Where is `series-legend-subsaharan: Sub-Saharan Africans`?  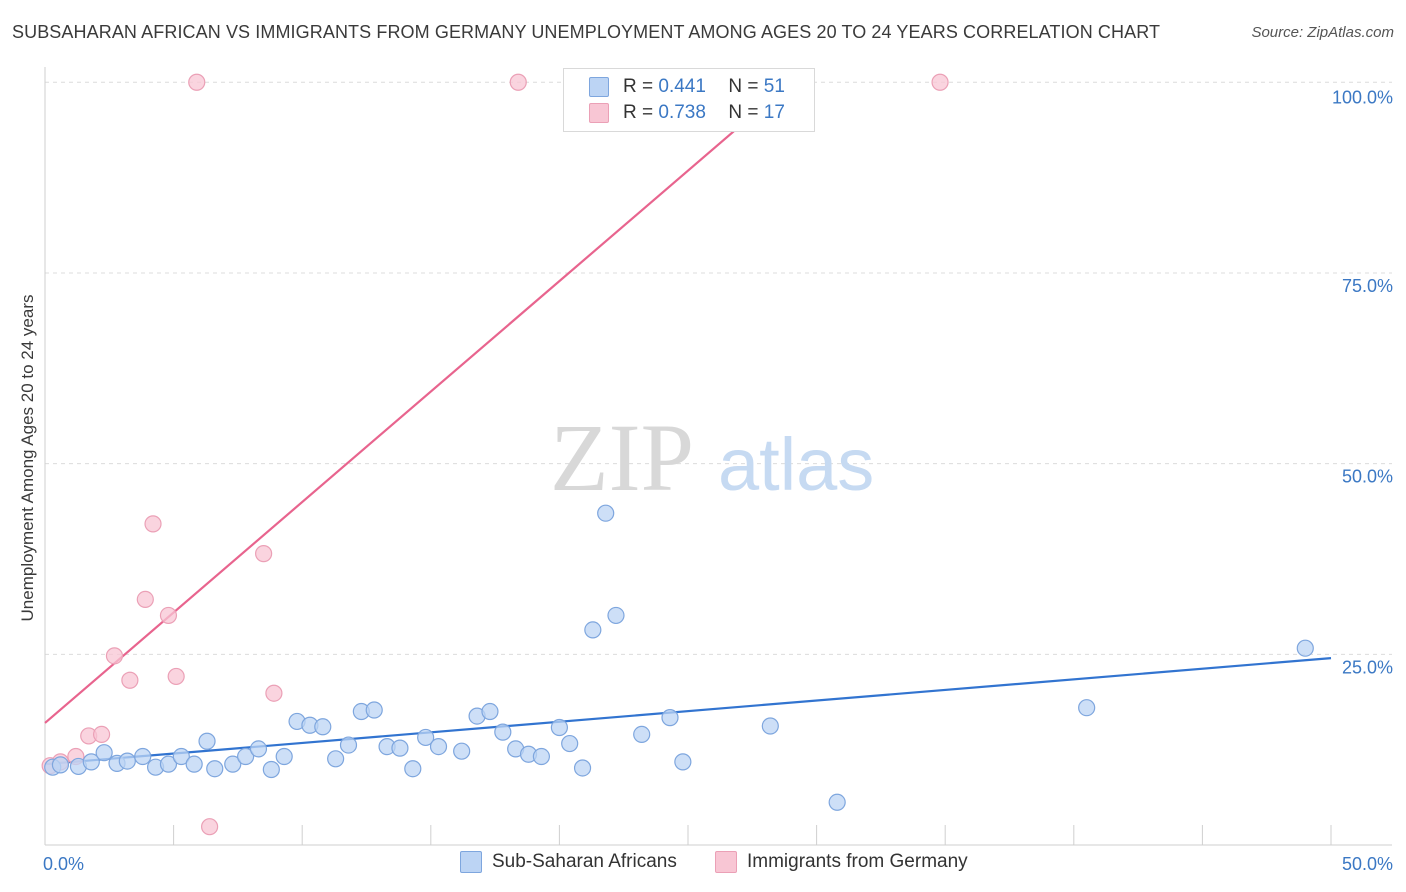 series-legend-subsaharan: Sub-Saharan Africans is located at coordinates (568, 862).